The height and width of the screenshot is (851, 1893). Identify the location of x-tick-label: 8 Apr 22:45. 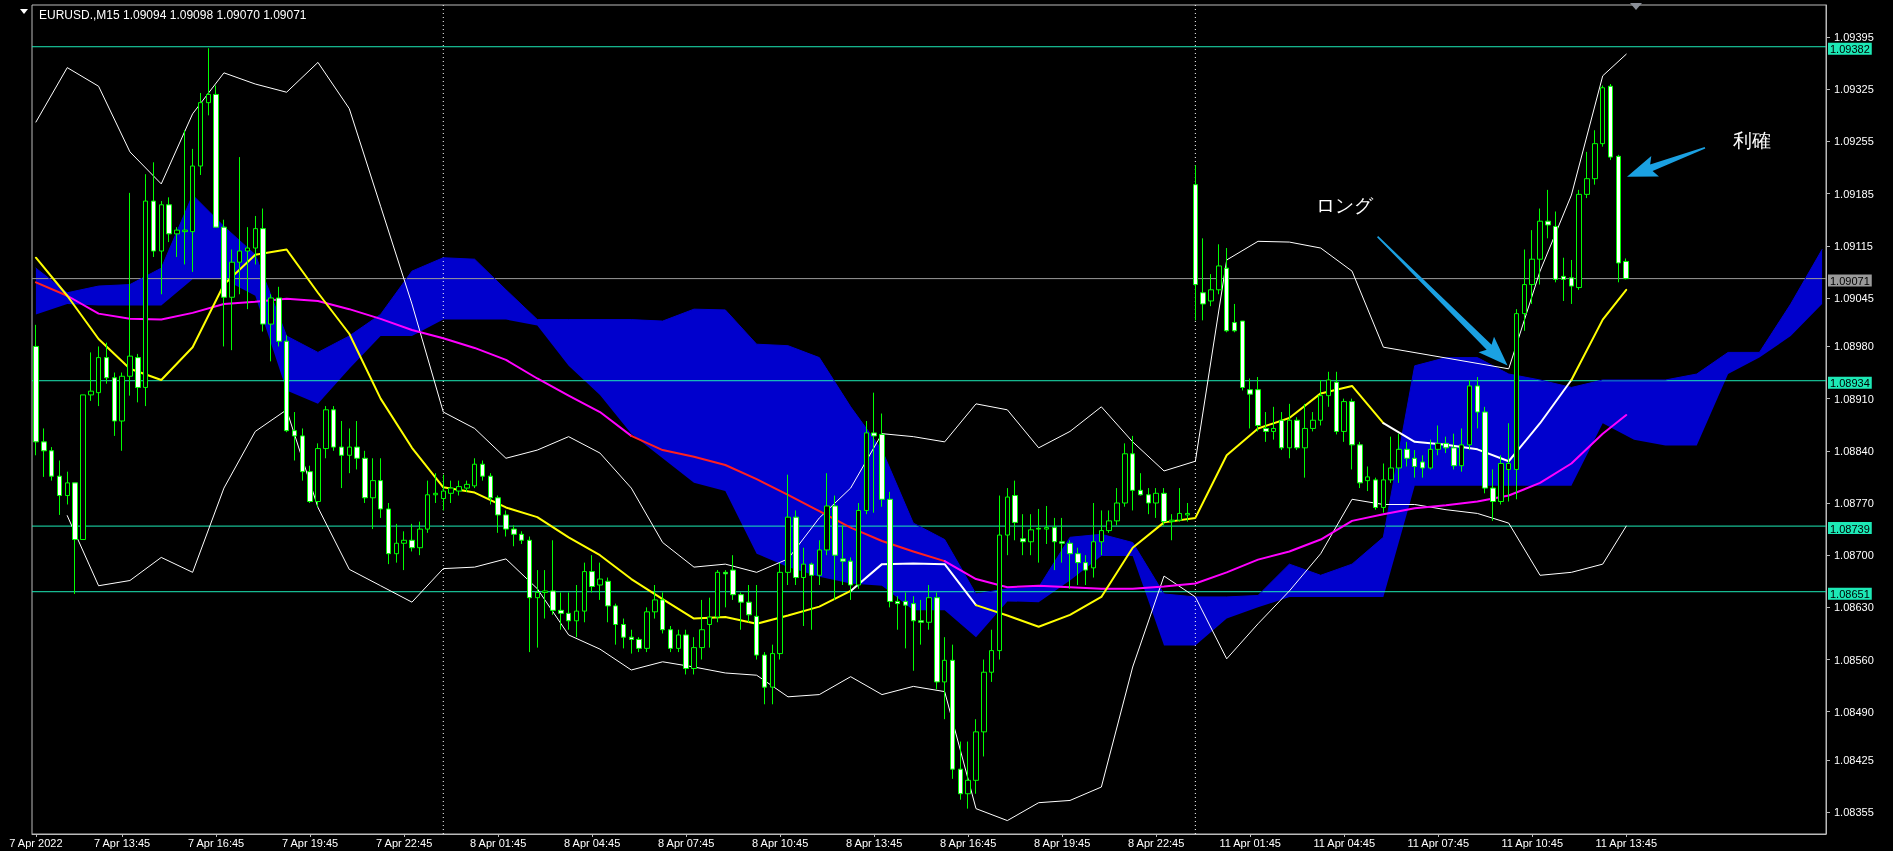
(1156, 842).